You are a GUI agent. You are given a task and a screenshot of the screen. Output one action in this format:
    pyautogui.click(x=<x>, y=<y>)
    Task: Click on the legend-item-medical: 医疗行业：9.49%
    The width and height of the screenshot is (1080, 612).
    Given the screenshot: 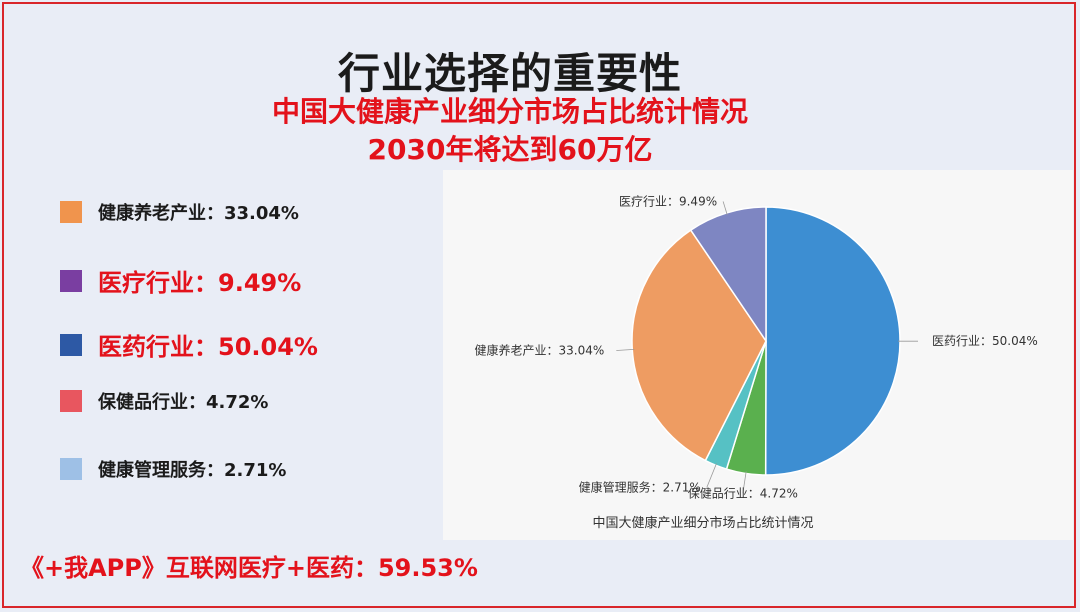 What is the action you would take?
    pyautogui.click(x=180, y=280)
    